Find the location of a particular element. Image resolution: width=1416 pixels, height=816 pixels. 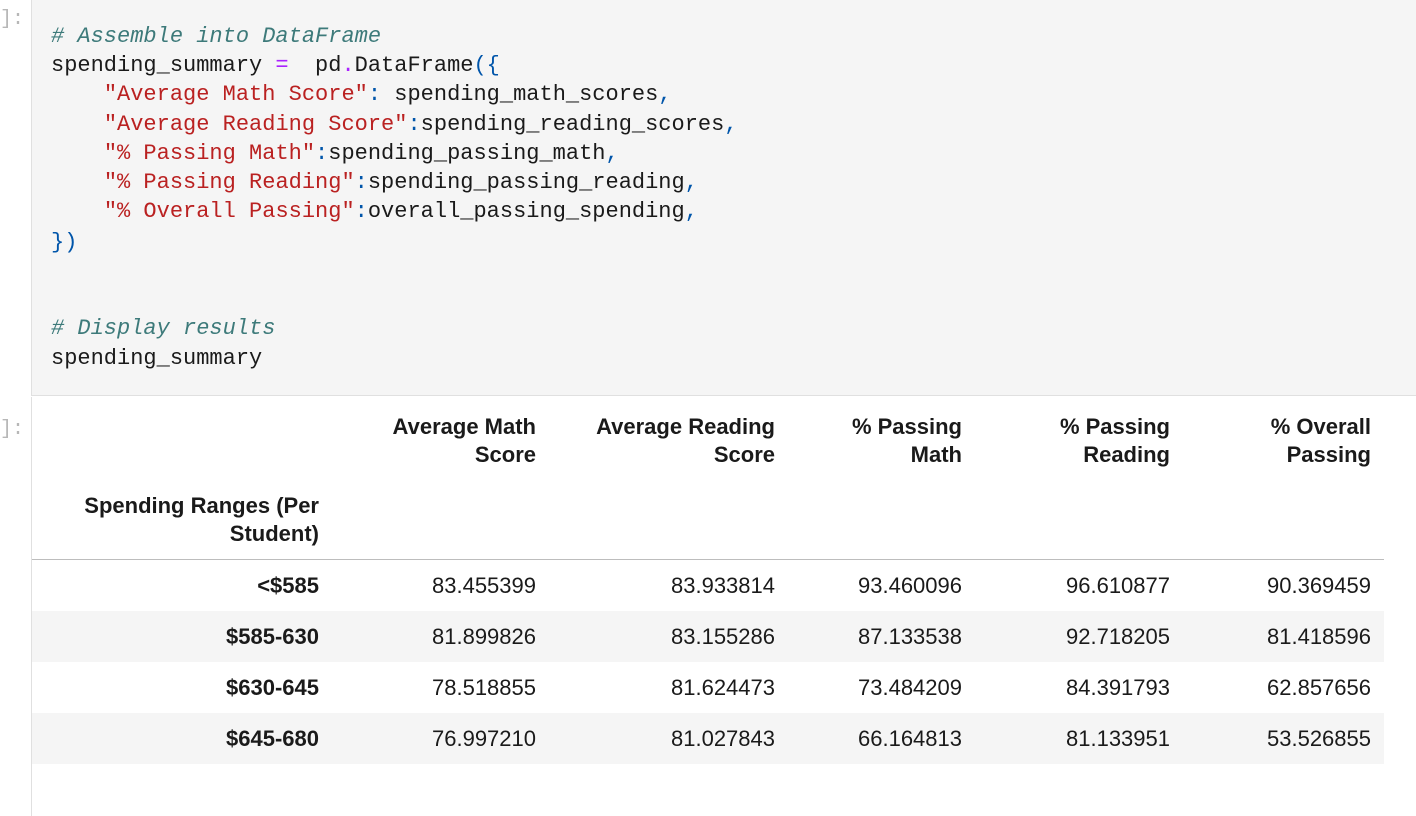

table-cell: 83.155286 is located at coordinates (723, 636).